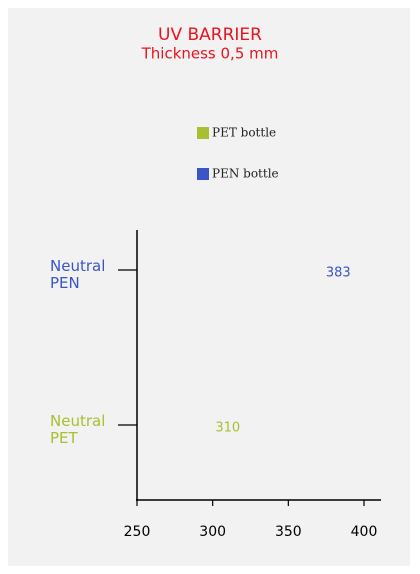 The height and width of the screenshot is (574, 420). I want to click on x-tick-label: 300, so click(212, 532).